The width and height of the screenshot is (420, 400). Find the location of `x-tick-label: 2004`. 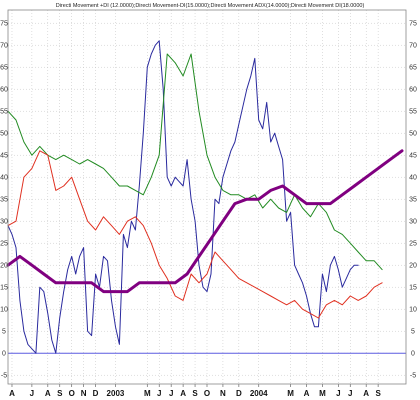

x-tick-label: 2004 is located at coordinates (259, 393).